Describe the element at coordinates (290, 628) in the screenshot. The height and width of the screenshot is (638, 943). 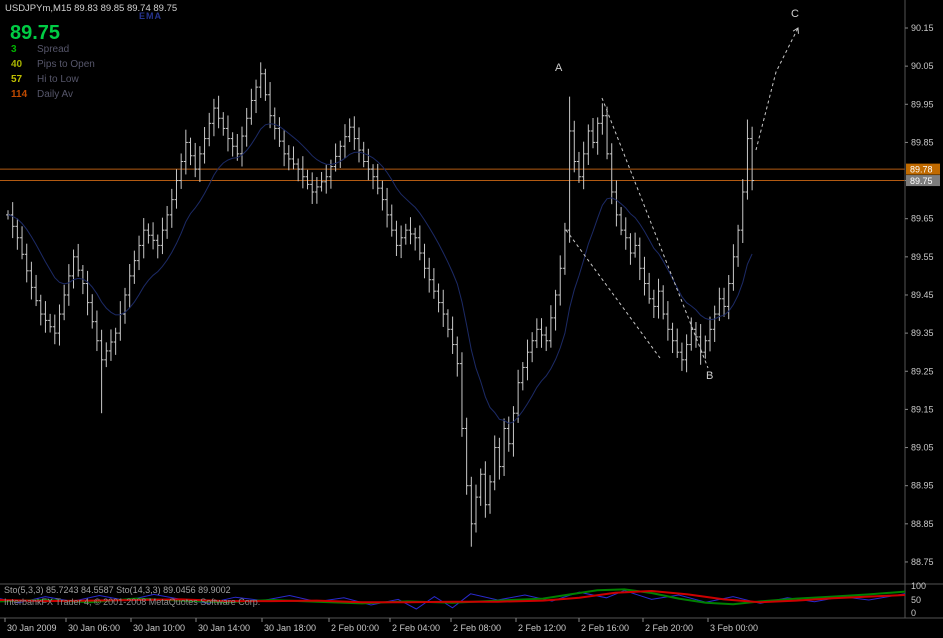
I see `time-tick-label: 30 Jan 18:00` at that location.